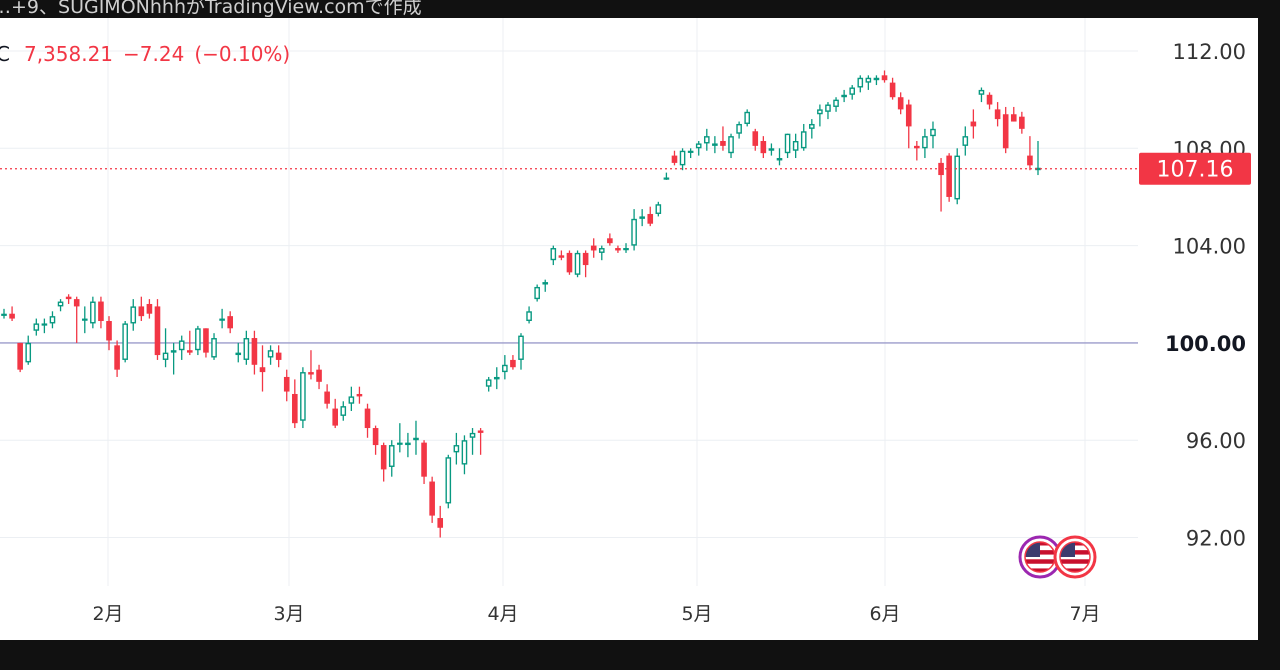  What do you see at coordinates (1195, 168) in the screenshot?
I see `last-price-badge` at bounding box center [1195, 168].